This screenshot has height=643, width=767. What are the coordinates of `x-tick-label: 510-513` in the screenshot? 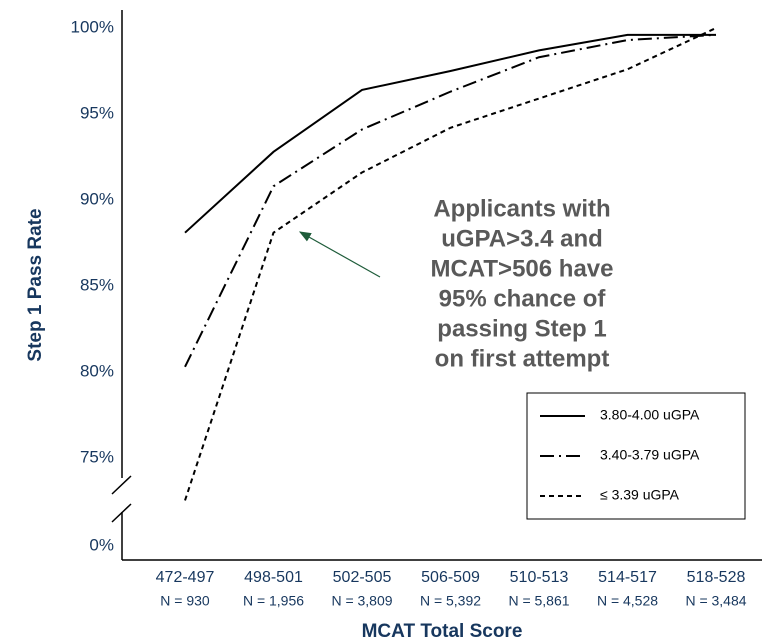 It's located at (539, 577).